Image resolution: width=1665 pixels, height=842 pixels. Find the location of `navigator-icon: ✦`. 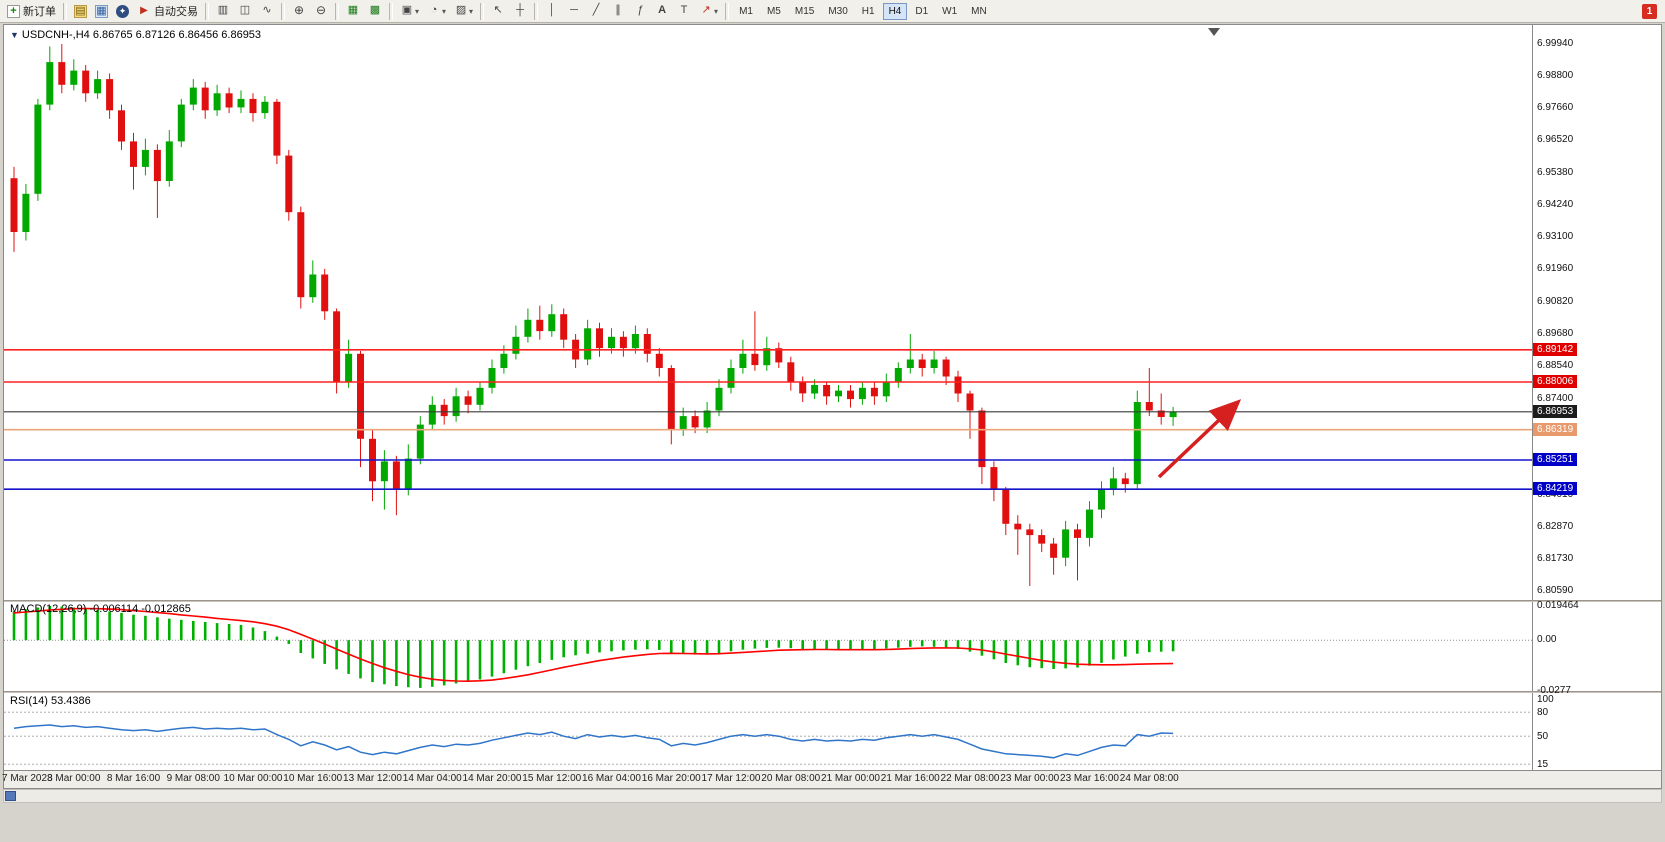

navigator-icon: ✦ is located at coordinates (122, 11).